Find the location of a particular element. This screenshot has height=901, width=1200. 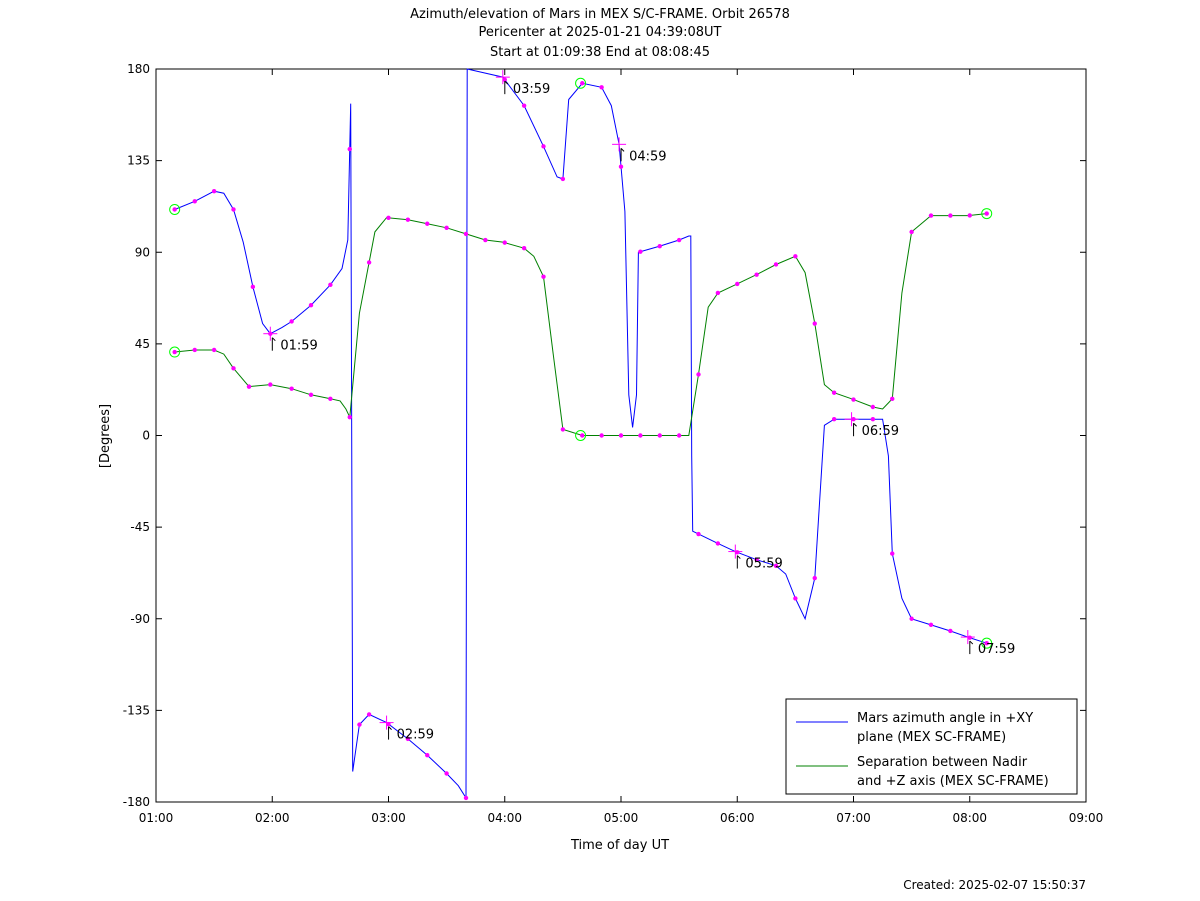

x-axis-label: Time of day UT is located at coordinates (619, 845).